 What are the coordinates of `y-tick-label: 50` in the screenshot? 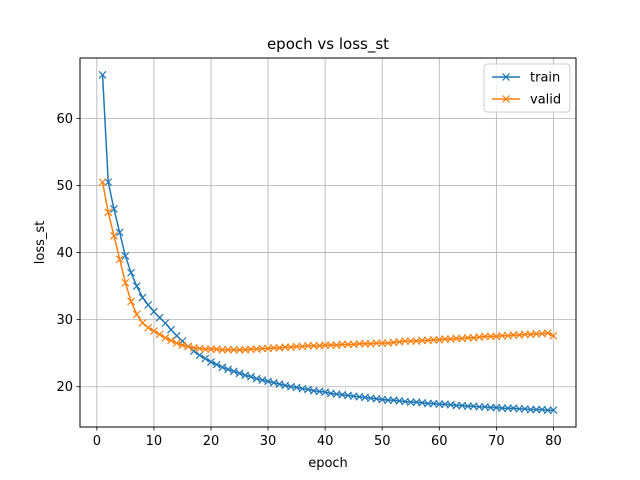 It's located at (64, 186).